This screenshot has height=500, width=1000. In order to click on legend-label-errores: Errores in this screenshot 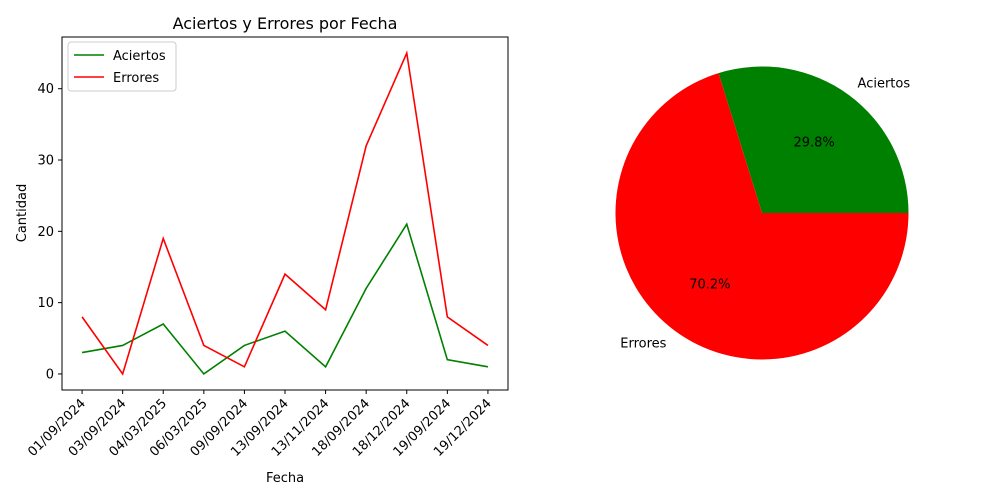, I will do `click(136, 78)`.